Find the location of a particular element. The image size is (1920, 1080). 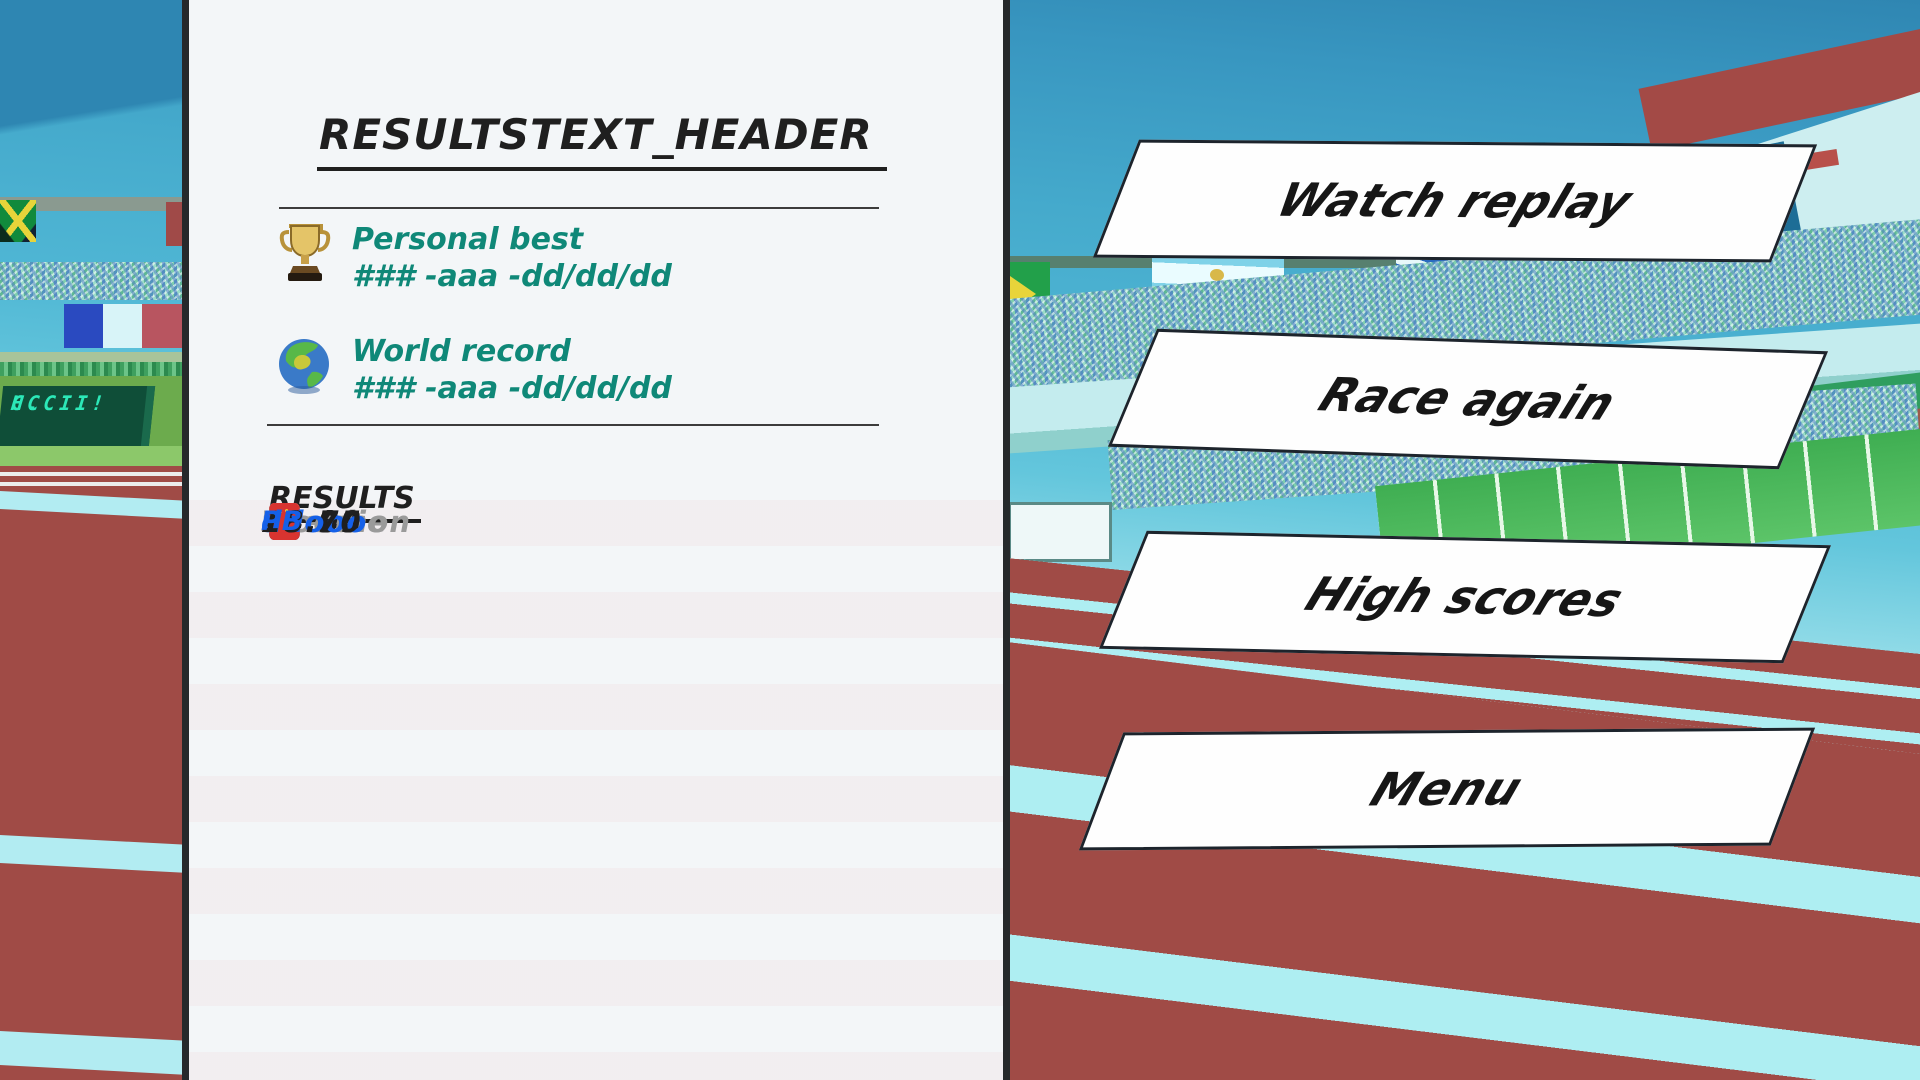

race-again-button: Race again is located at coordinates (1468, 399).